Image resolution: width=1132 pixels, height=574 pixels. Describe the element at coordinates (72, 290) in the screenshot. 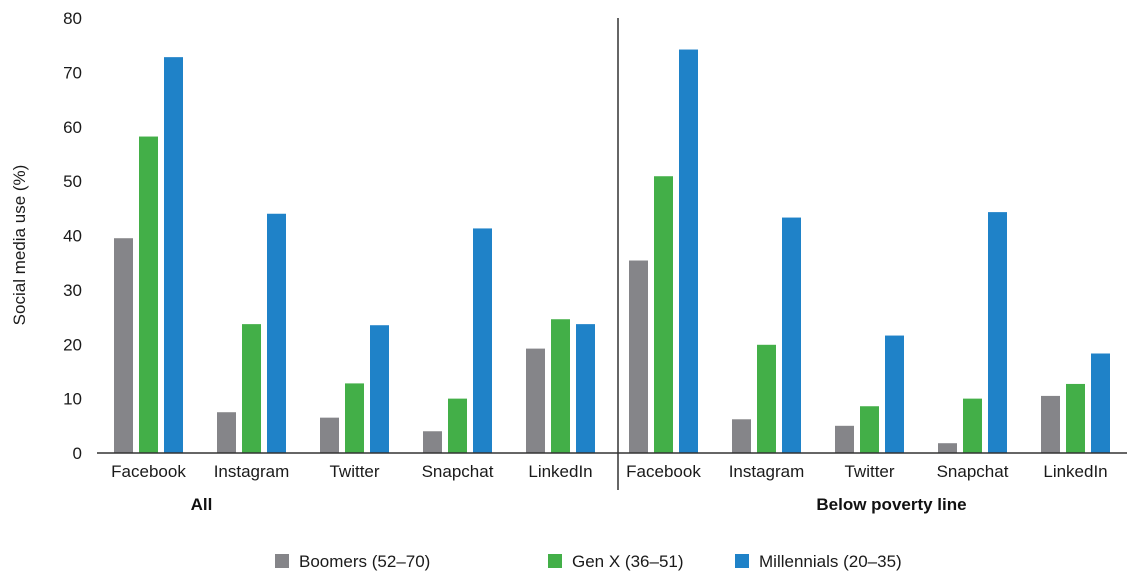

I see `y-tick-label: 30` at that location.